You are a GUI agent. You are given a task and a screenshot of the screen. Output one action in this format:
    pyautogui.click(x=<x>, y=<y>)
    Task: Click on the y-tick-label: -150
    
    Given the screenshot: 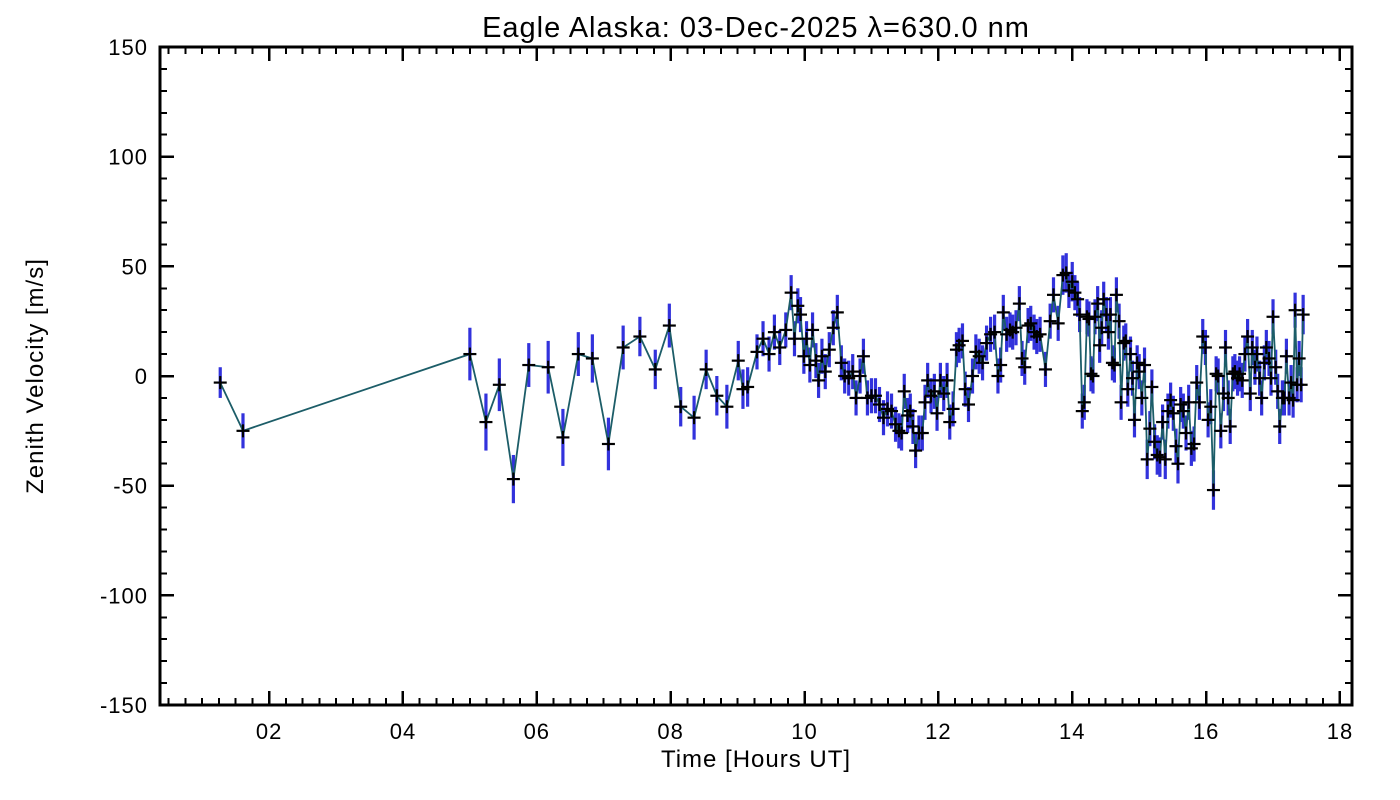 What is the action you would take?
    pyautogui.click(x=124, y=705)
    